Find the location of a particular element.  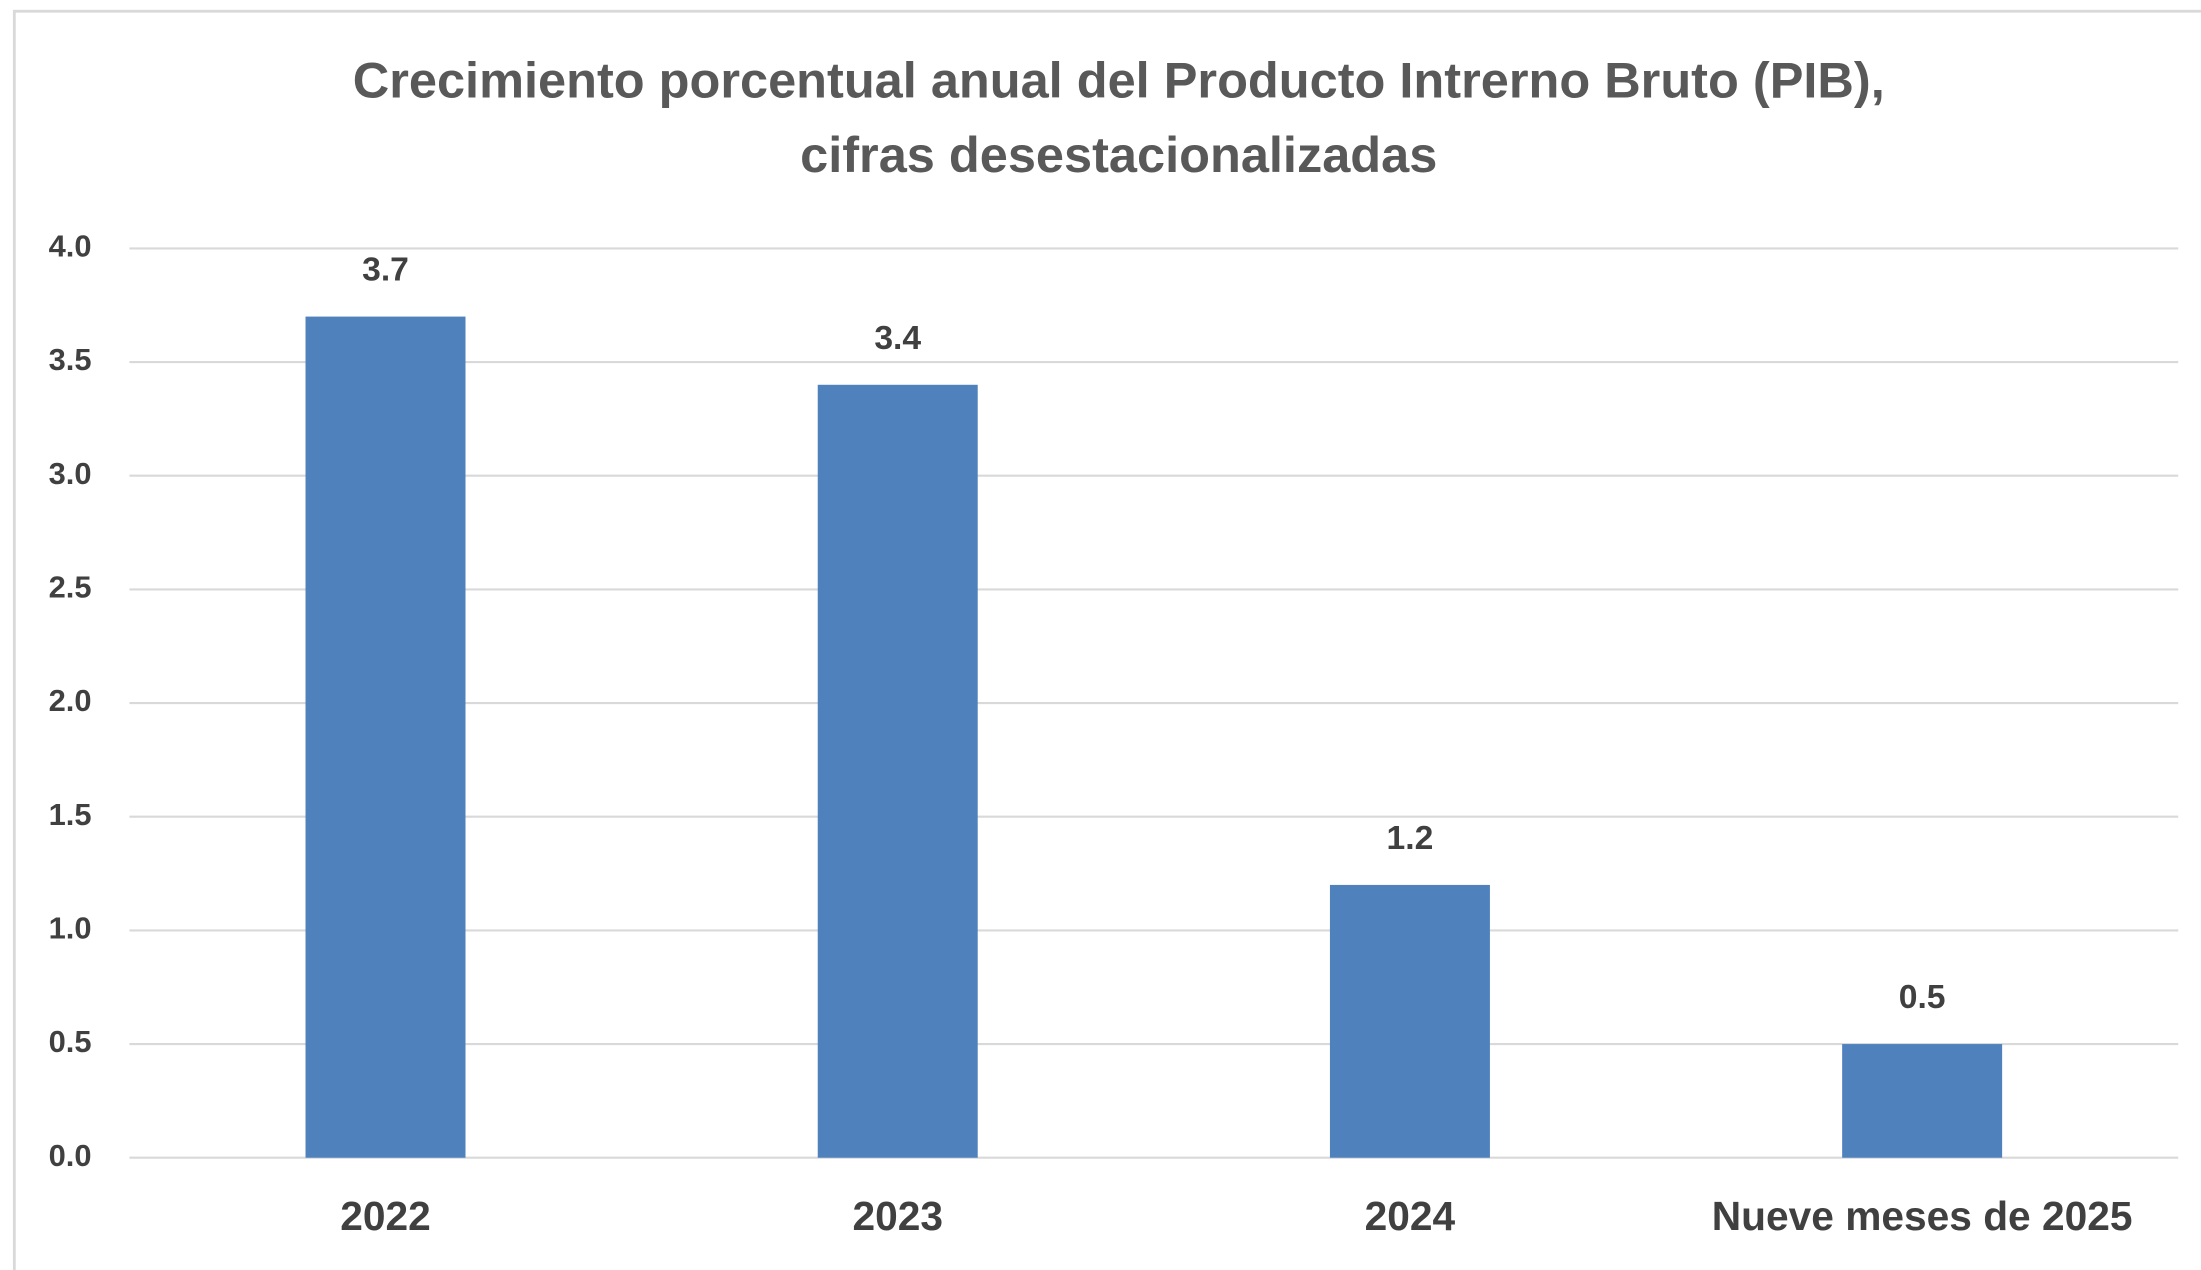

x-tick-label: 2024 is located at coordinates (1410, 1216).